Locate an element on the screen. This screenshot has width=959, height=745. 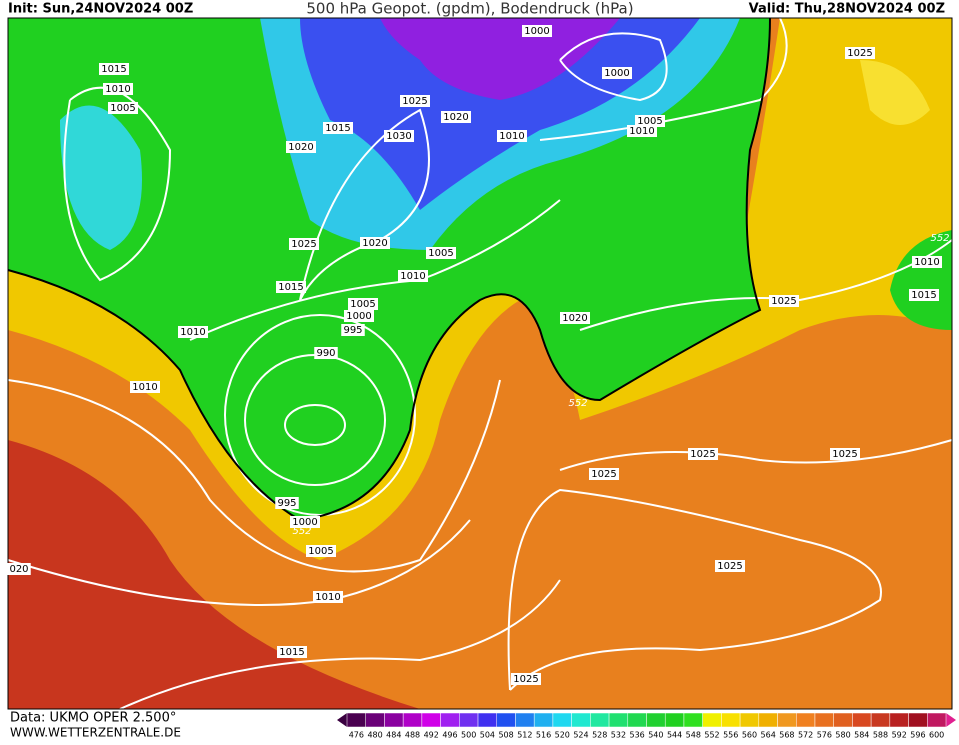
colorbar-arrow-right is located at coordinates (951, 720).